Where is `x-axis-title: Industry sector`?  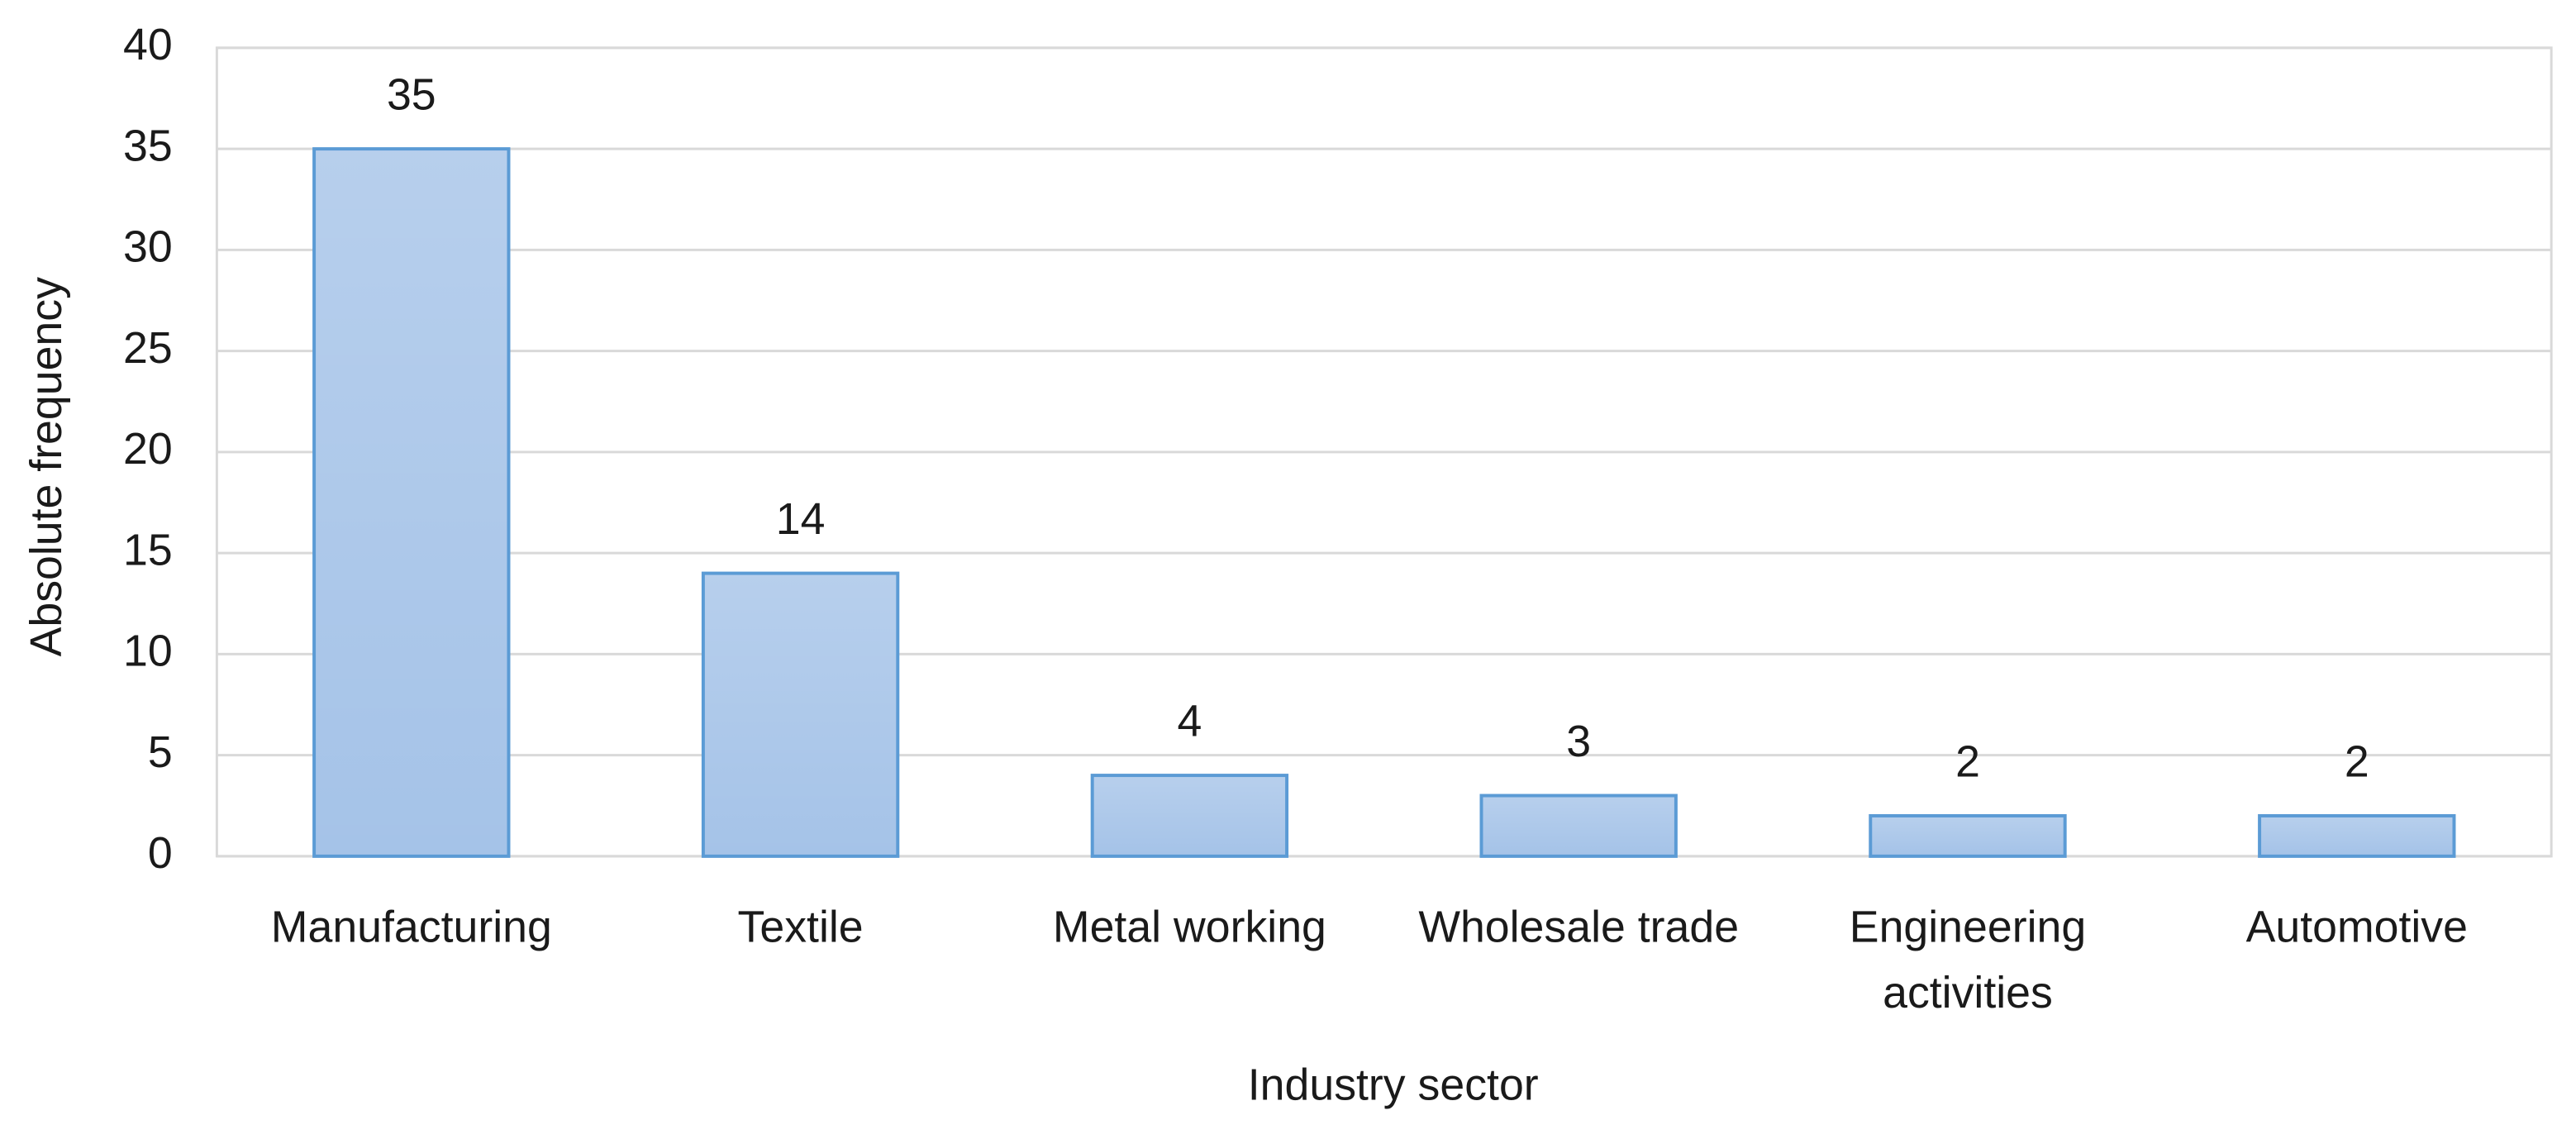
x-axis-title: Industry sector is located at coordinates (1394, 1085).